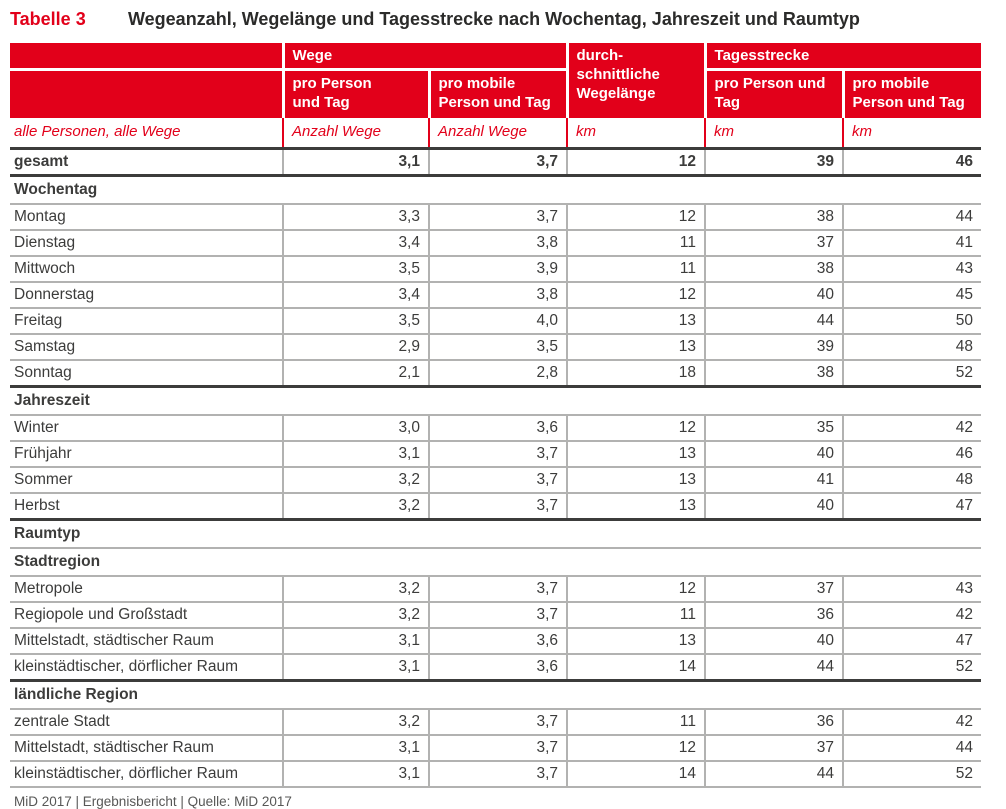 Image resolution: width=1006 pixels, height=809 pixels. I want to click on cell-value: 2,1, so click(355, 373).